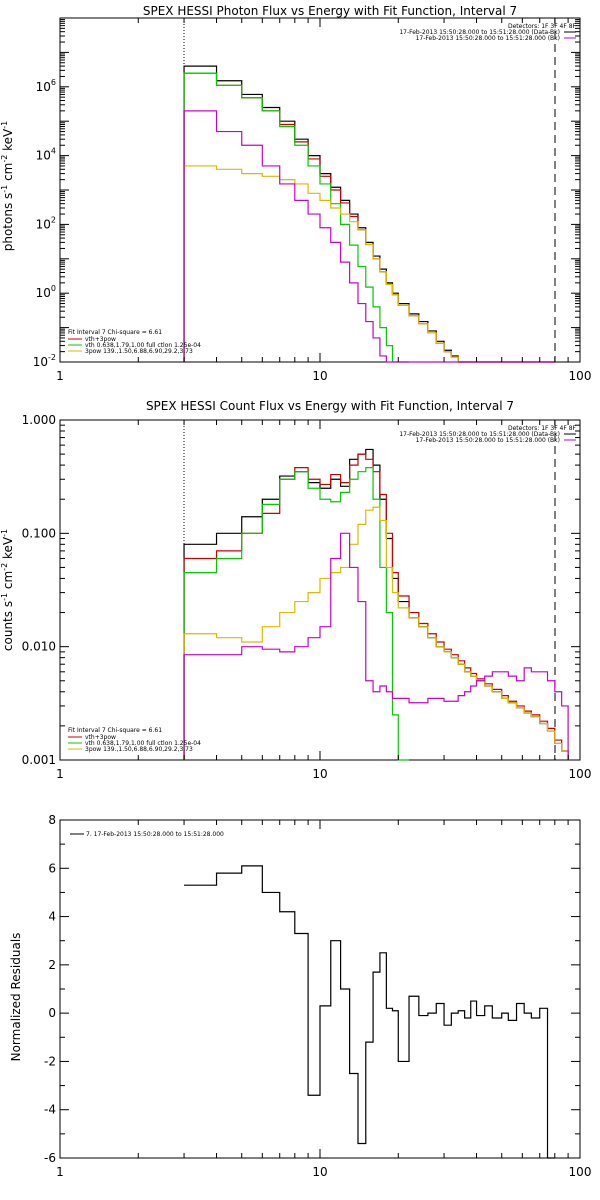 This screenshot has height=1200, width=600. I want to click on count-ylabel: counts s-1 cm-2 keV-1, so click(7, 590).